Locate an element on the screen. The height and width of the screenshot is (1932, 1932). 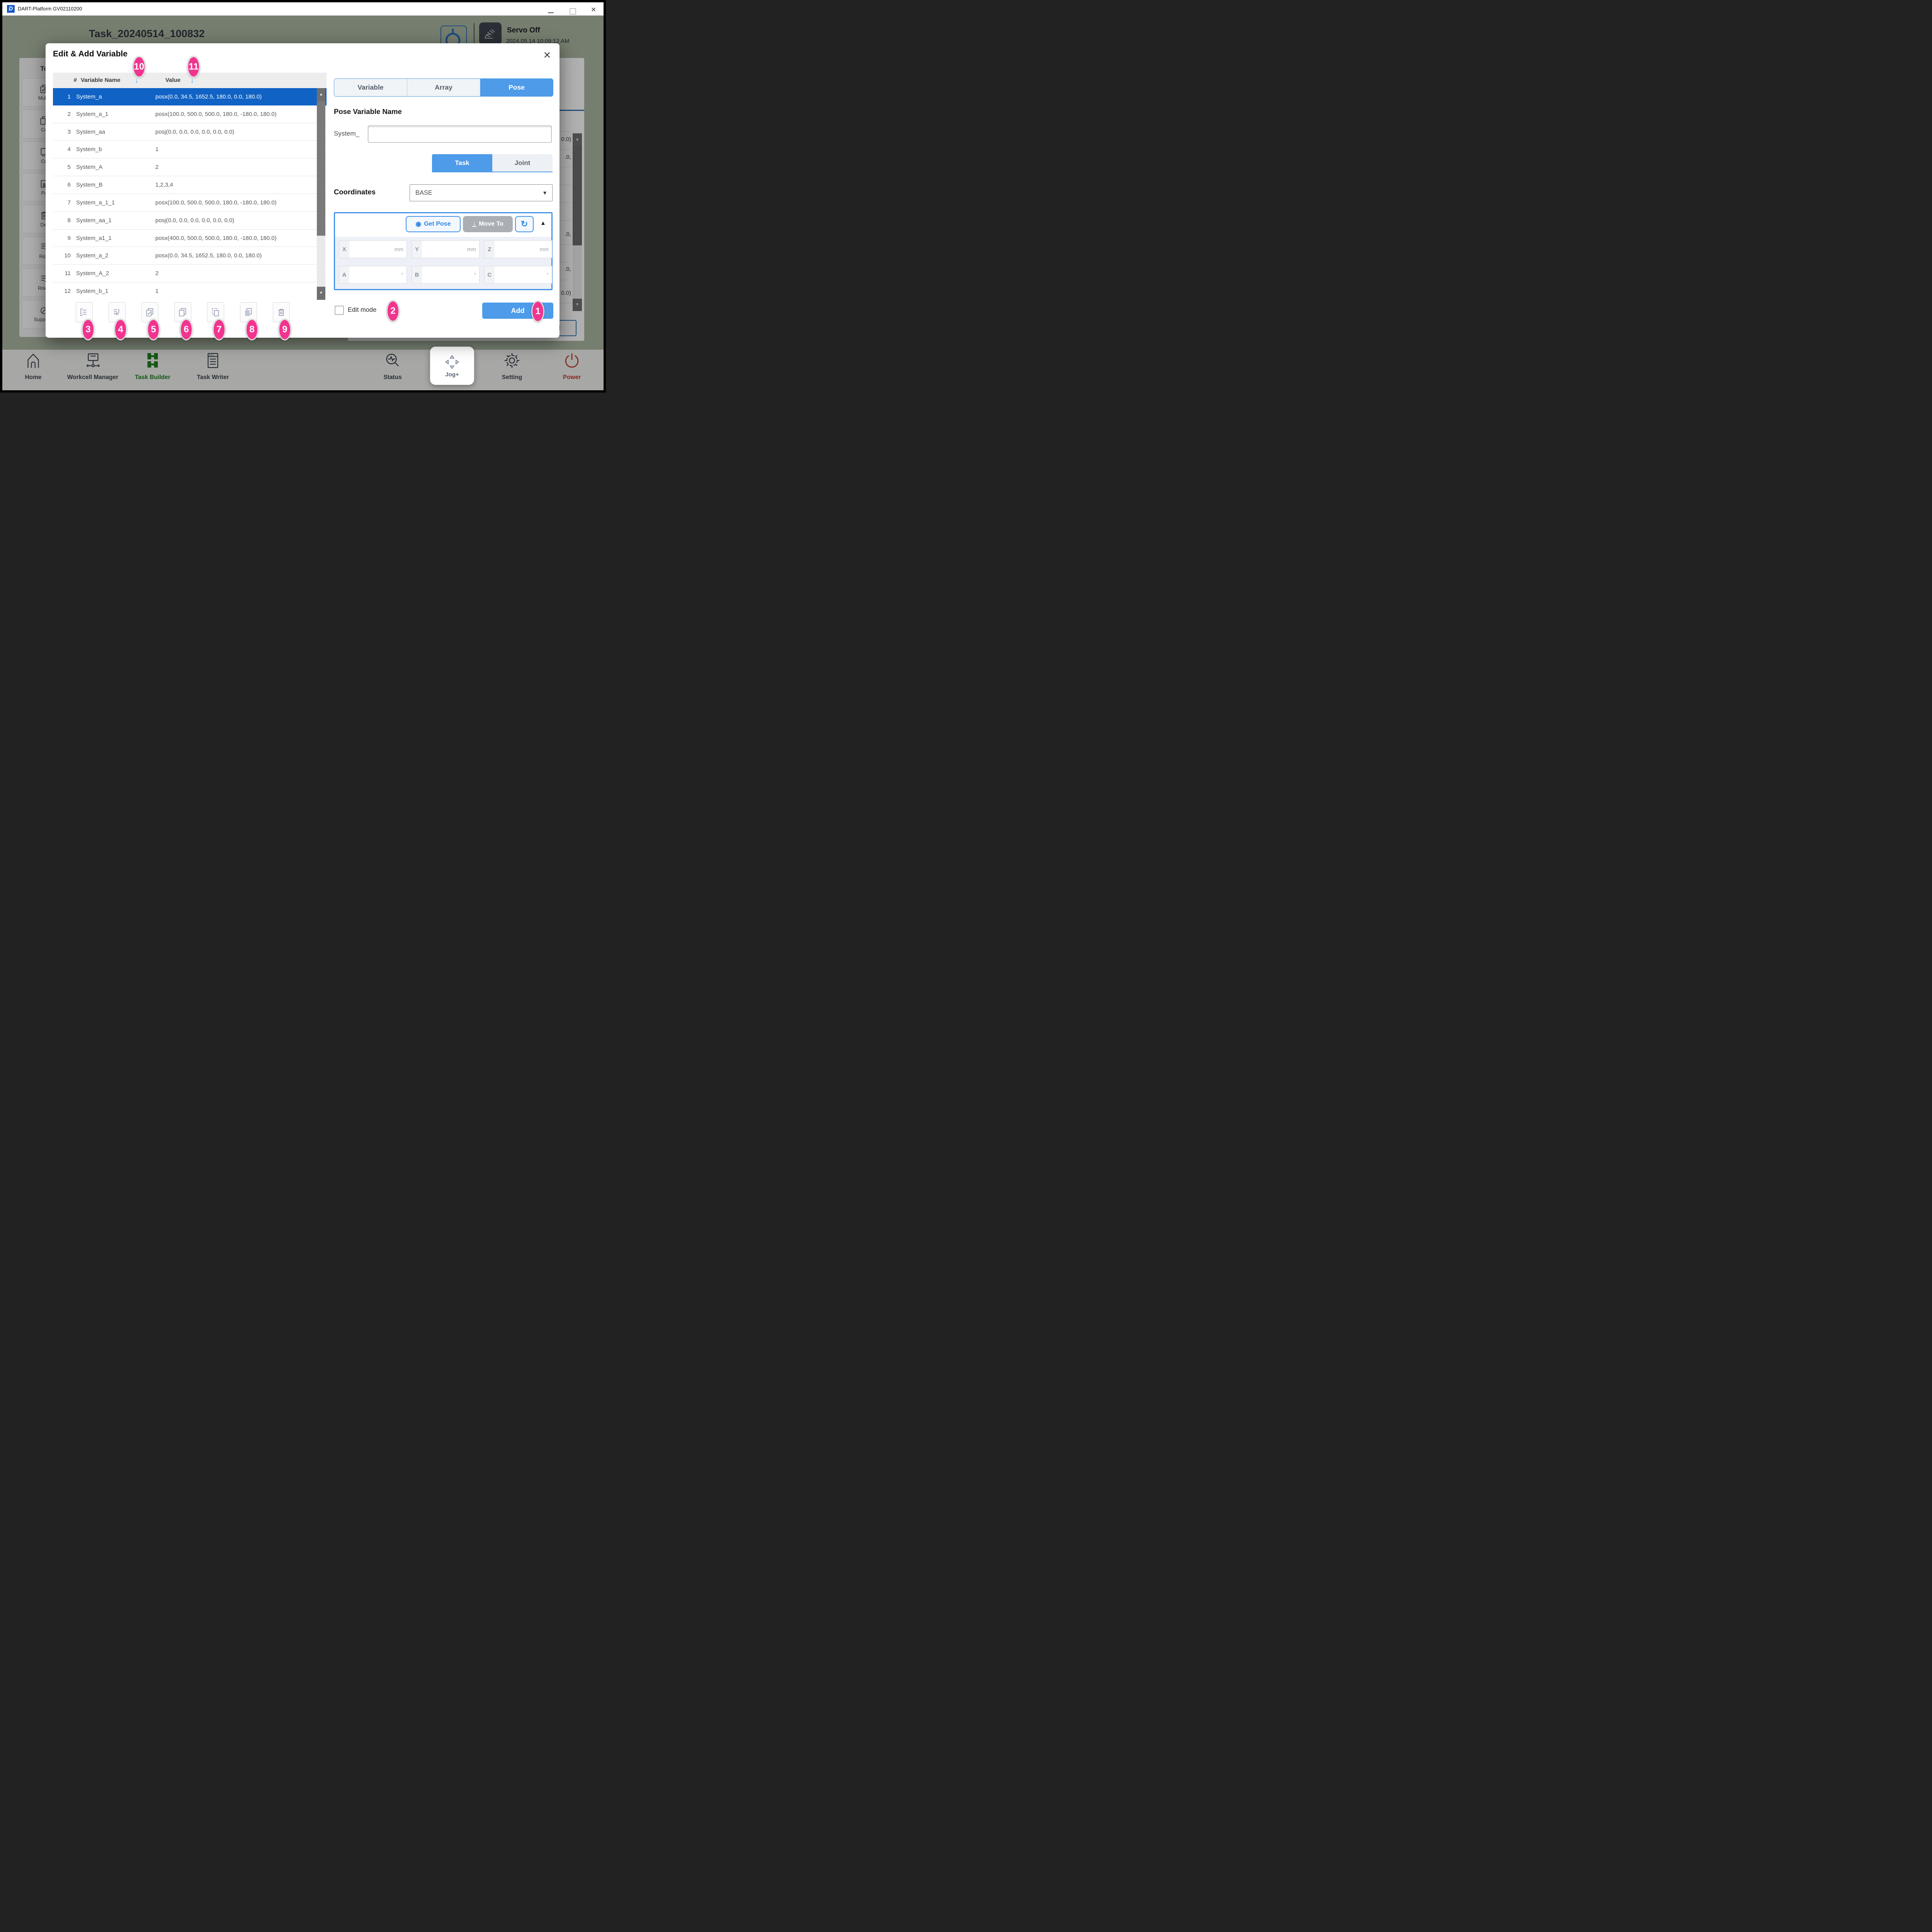
workcell-manager-icon is located at coordinates (93, 360).